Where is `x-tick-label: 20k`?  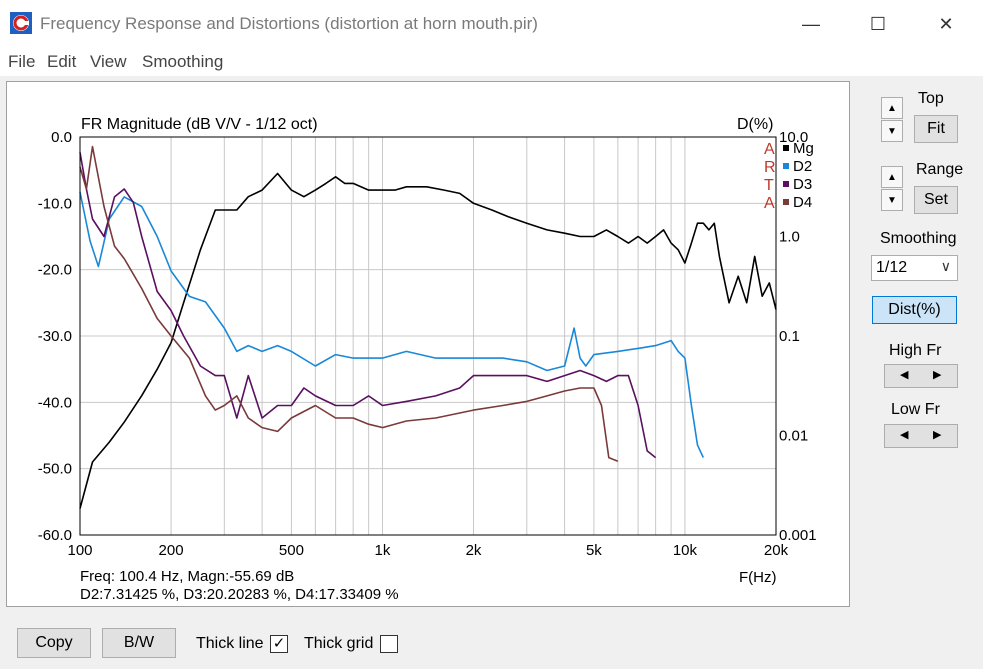 x-tick-label: 20k is located at coordinates (776, 550).